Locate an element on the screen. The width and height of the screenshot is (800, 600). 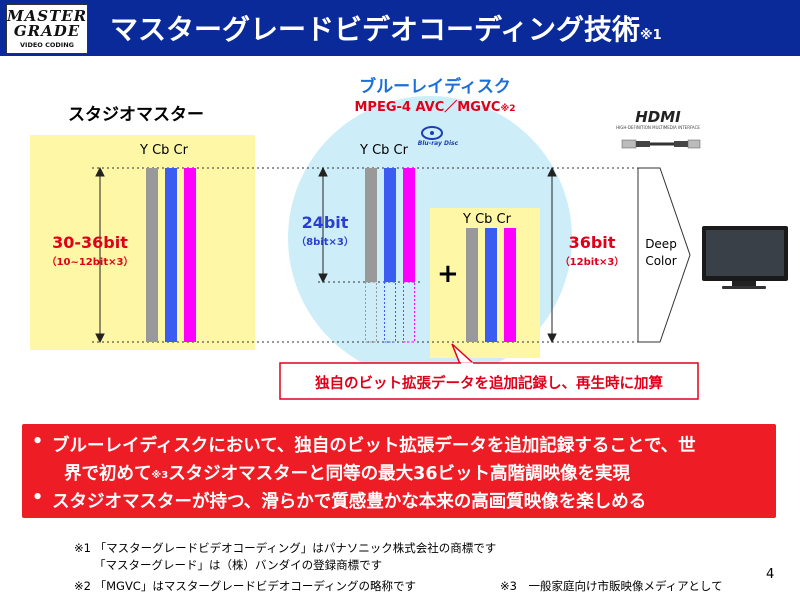
studio-cr-bar is located at coordinates (190, 255).